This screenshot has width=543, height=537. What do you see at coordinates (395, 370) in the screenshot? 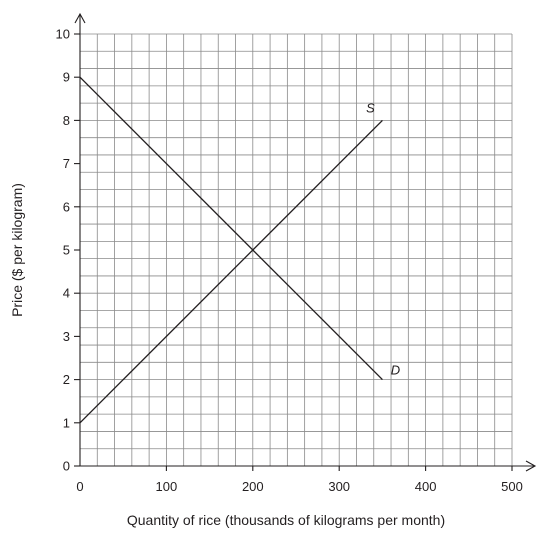
I see `series-label-d: D` at bounding box center [395, 370].